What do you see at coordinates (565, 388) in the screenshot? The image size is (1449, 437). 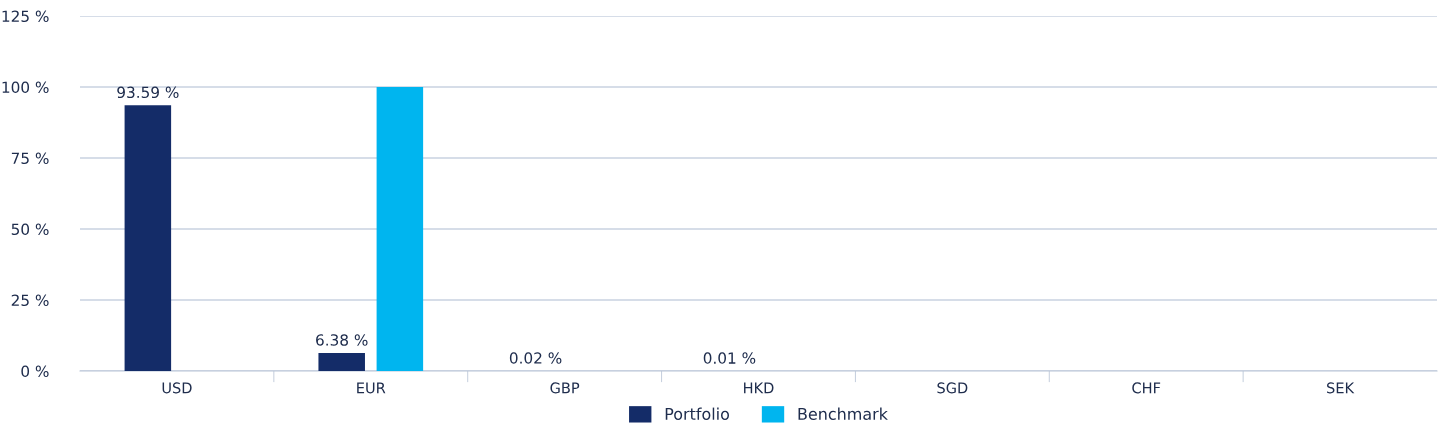 I see `x-tick-label: GBP` at bounding box center [565, 388].